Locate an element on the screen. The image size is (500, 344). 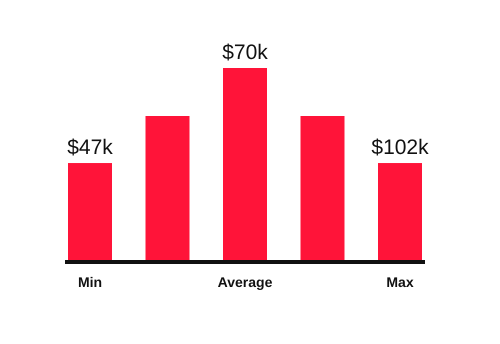
x-tick-label: Min is located at coordinates (90, 282).